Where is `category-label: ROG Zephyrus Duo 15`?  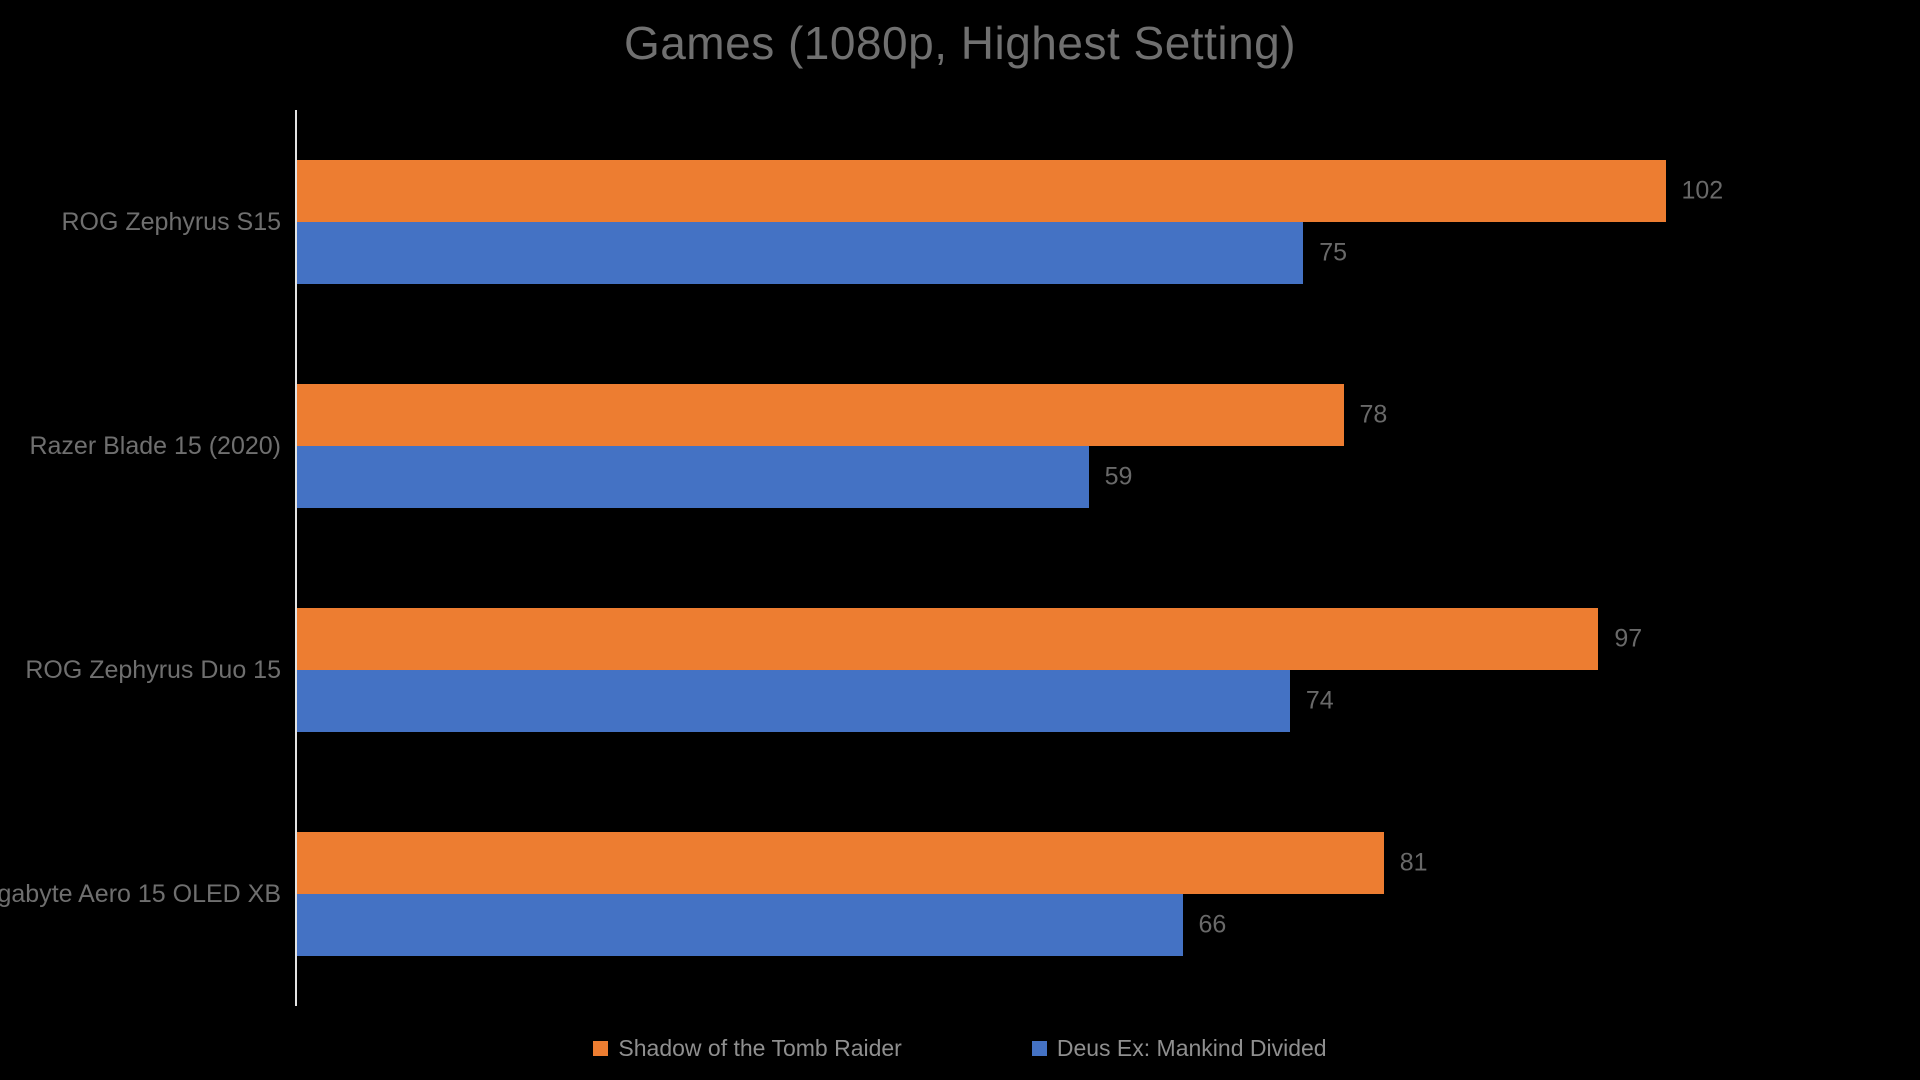
category-label: ROG Zephyrus Duo 15 is located at coordinates (153, 669).